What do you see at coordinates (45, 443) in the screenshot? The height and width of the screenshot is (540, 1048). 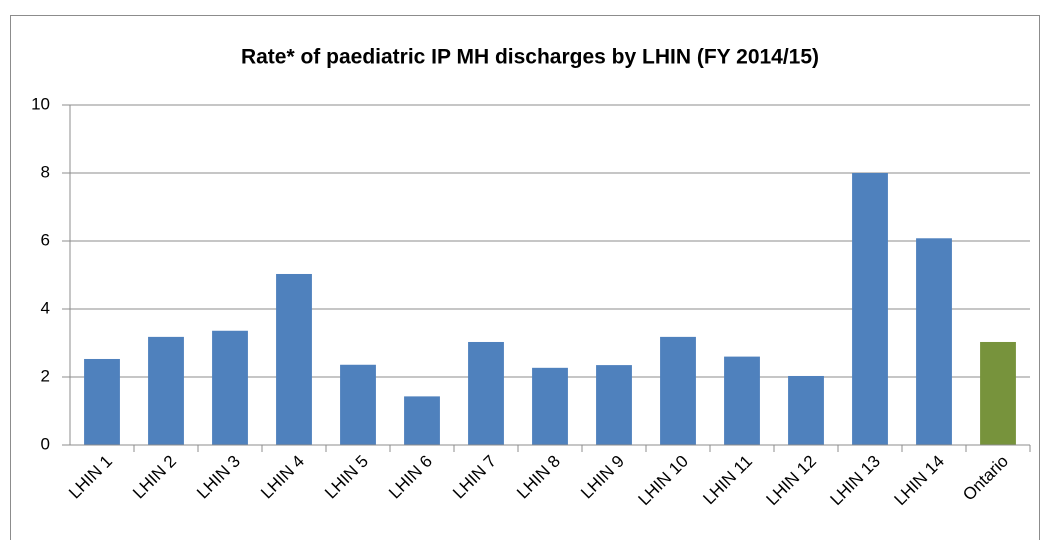 I see `y-tick-label: 0` at bounding box center [45, 443].